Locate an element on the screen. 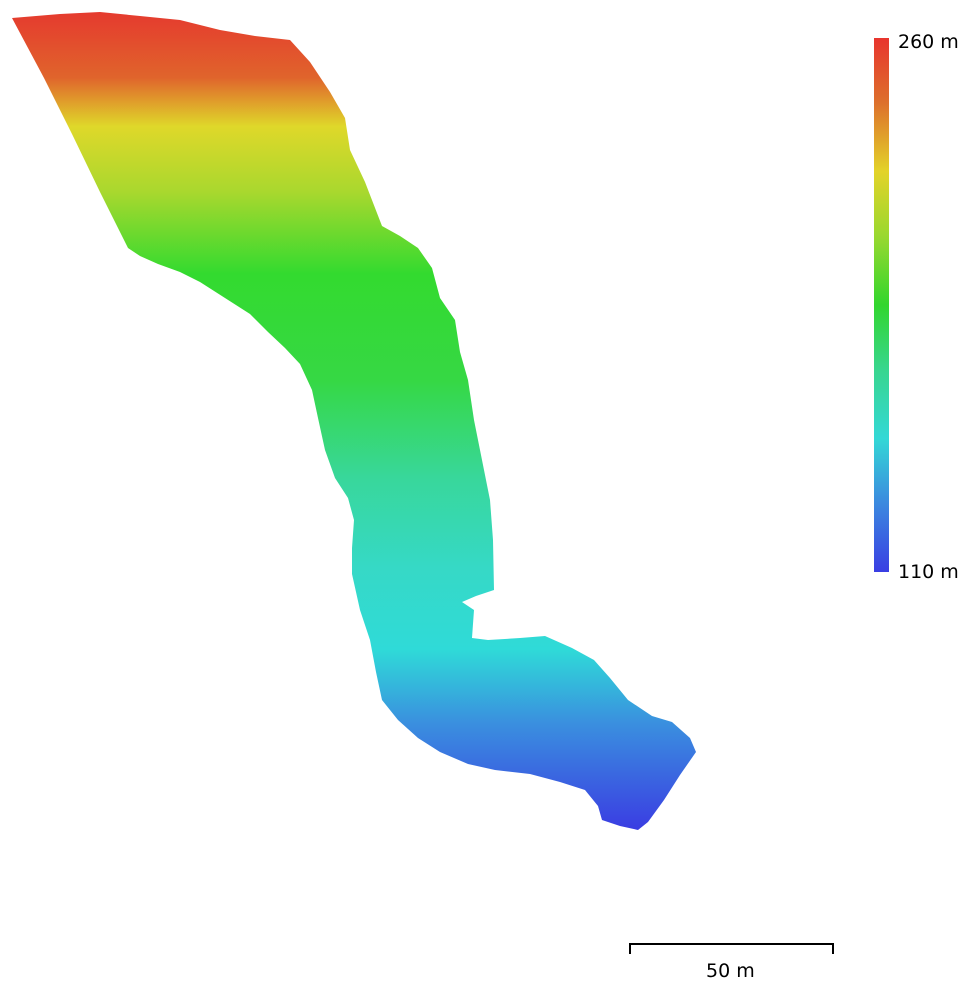 This screenshot has height=988, width=966. legend-max-label: 260 m is located at coordinates (928, 42).